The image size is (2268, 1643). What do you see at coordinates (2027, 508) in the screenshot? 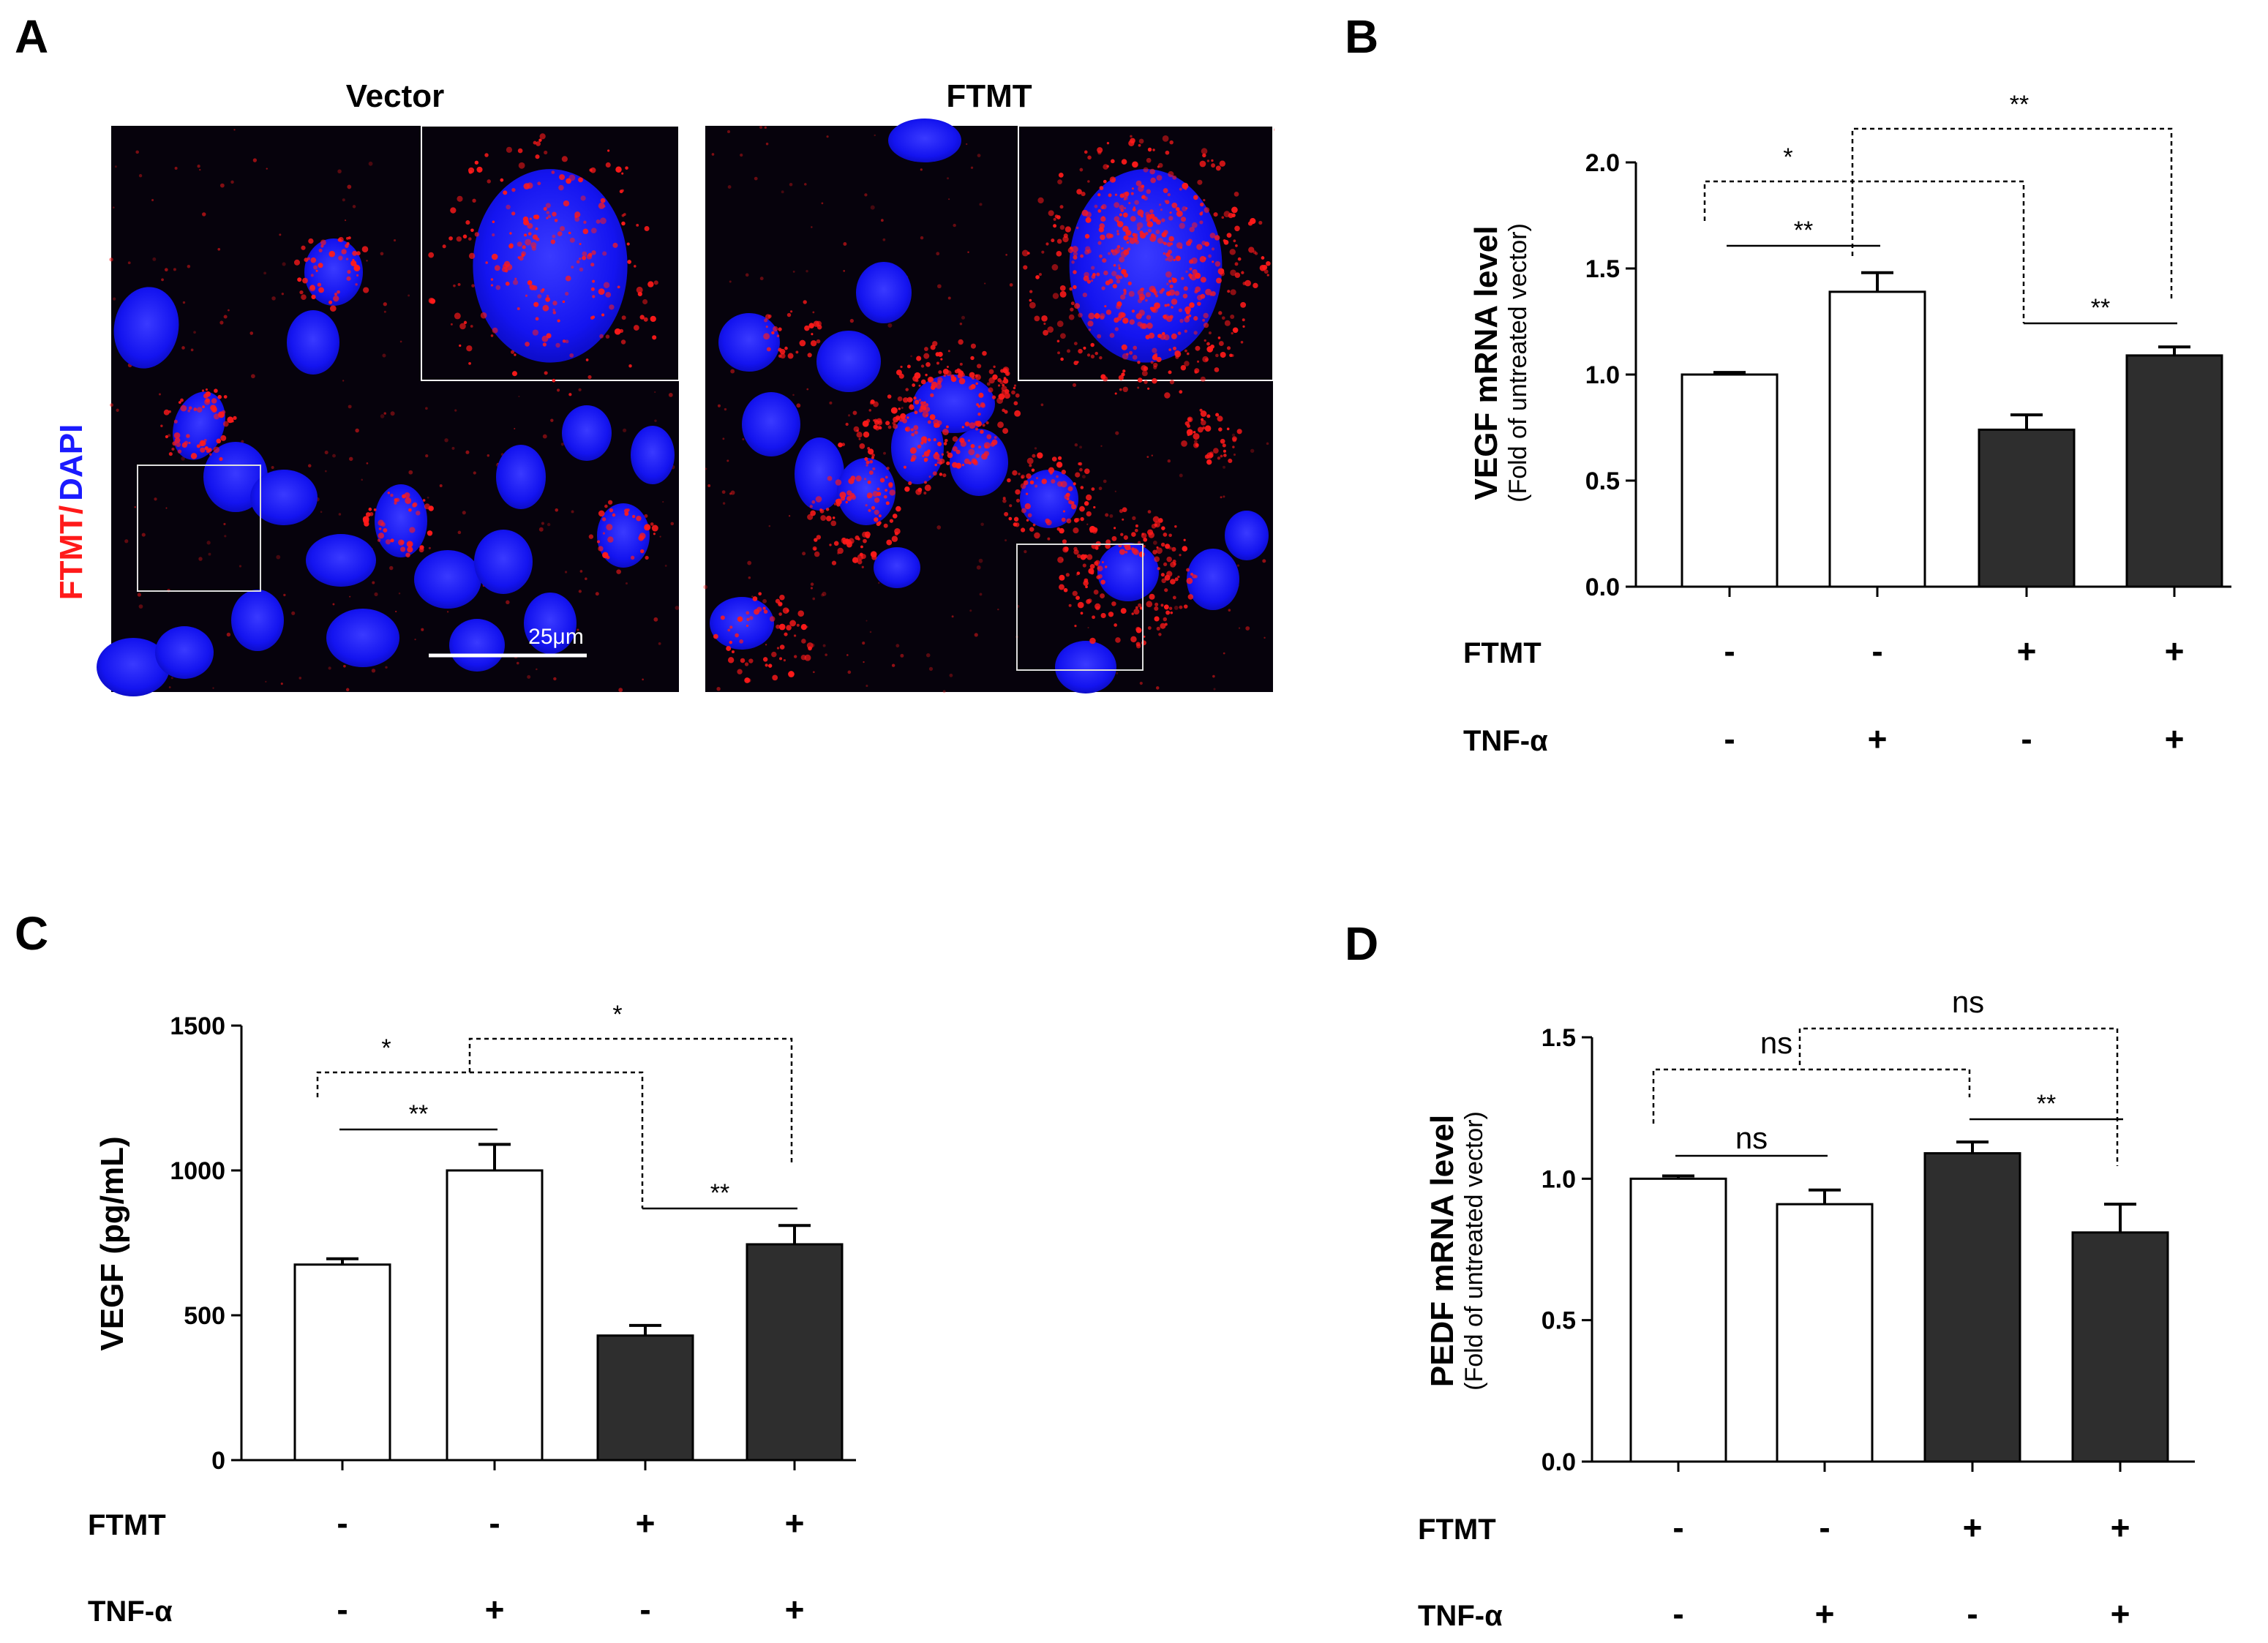
I see `bar` at bounding box center [2027, 508].